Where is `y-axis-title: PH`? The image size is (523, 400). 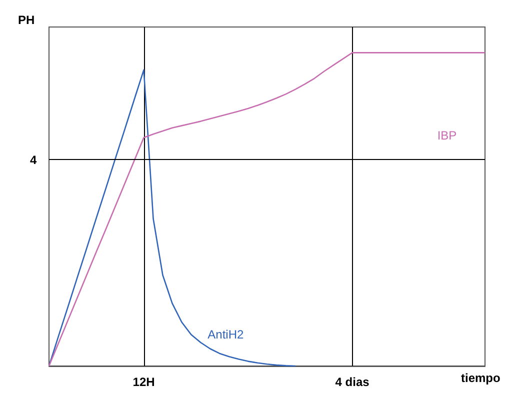
y-axis-title: PH is located at coordinates (26, 20).